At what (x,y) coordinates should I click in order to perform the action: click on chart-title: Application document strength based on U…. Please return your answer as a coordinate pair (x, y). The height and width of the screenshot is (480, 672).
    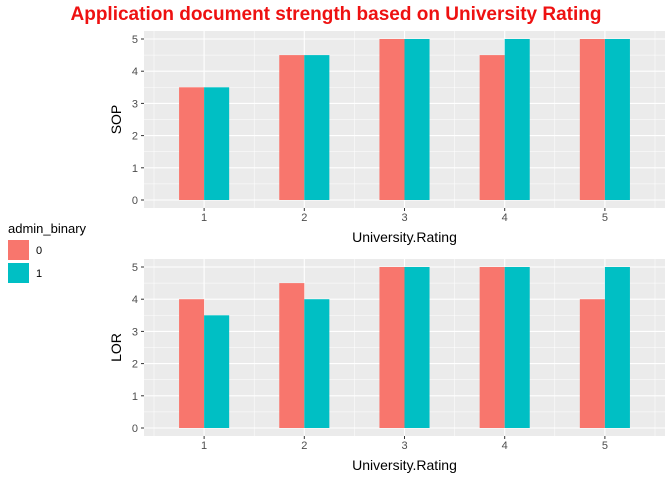
    Looking at the image, I should click on (336, 14).